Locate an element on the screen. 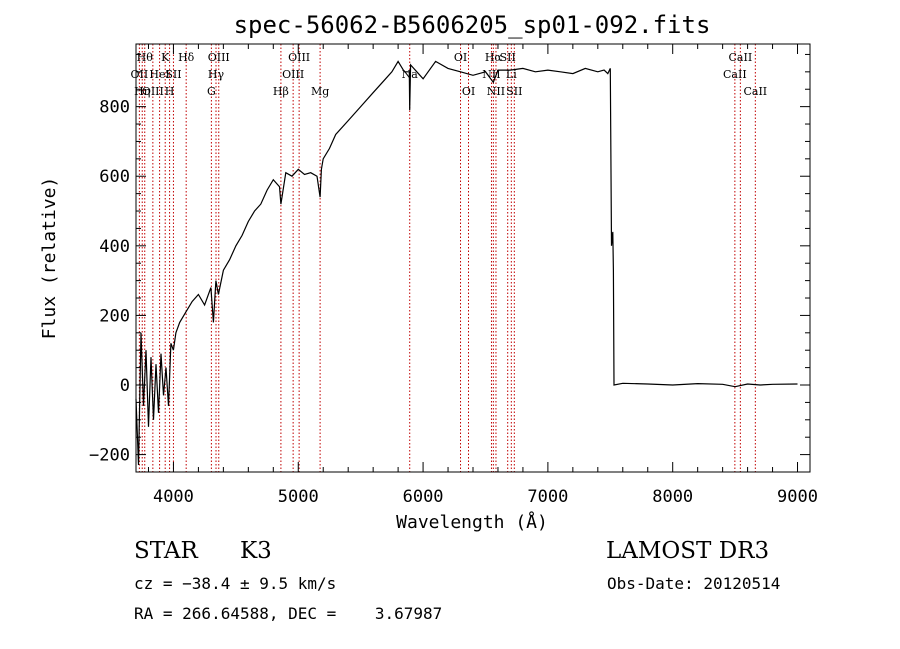  y-tick-label: 400 is located at coordinates (114, 247).